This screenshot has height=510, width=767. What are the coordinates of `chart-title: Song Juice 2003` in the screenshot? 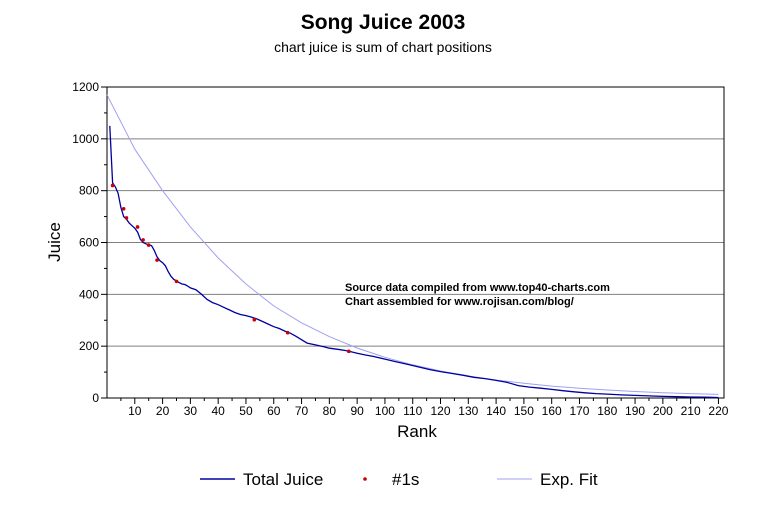 It's located at (383, 22).